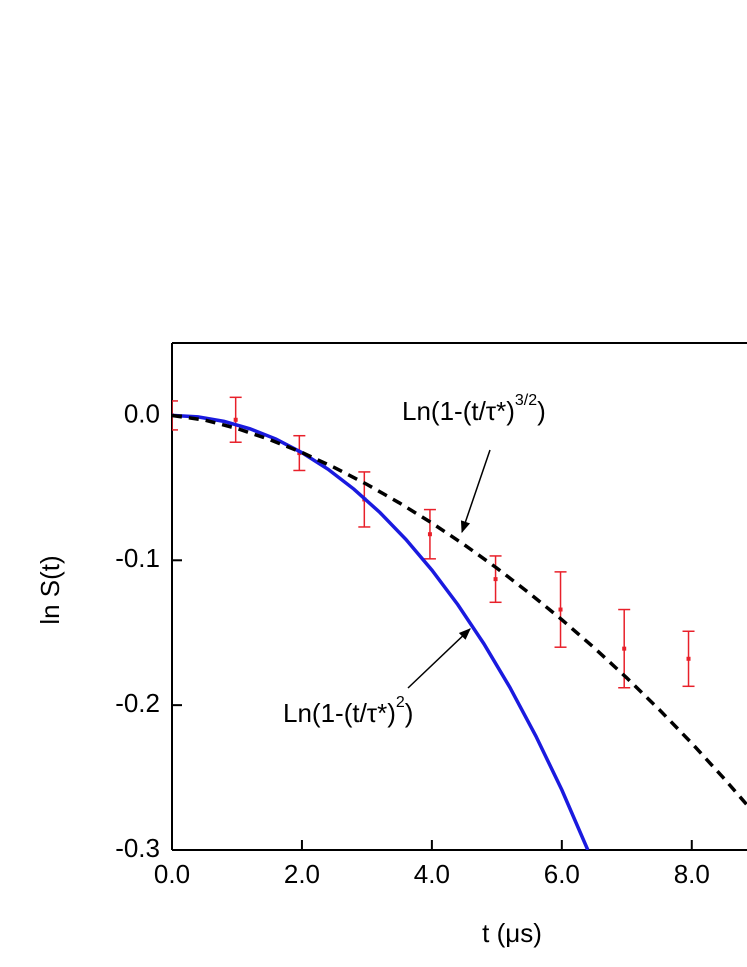  What do you see at coordinates (432, 874) in the screenshot?
I see `x-tick-label: 4.0` at bounding box center [432, 874].